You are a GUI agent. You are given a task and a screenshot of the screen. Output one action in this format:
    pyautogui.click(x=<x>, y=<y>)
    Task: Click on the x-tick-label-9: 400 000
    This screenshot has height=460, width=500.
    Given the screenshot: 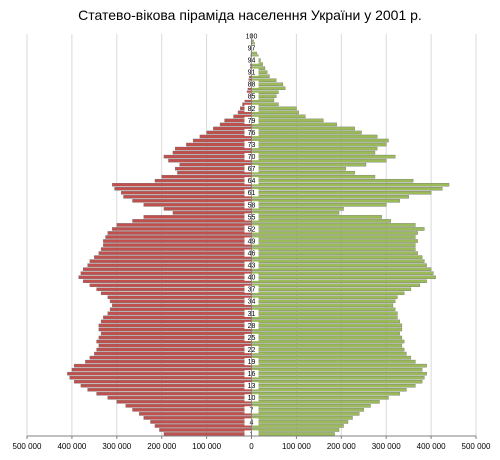 What is the action you would take?
    pyautogui.click(x=431, y=446)
    